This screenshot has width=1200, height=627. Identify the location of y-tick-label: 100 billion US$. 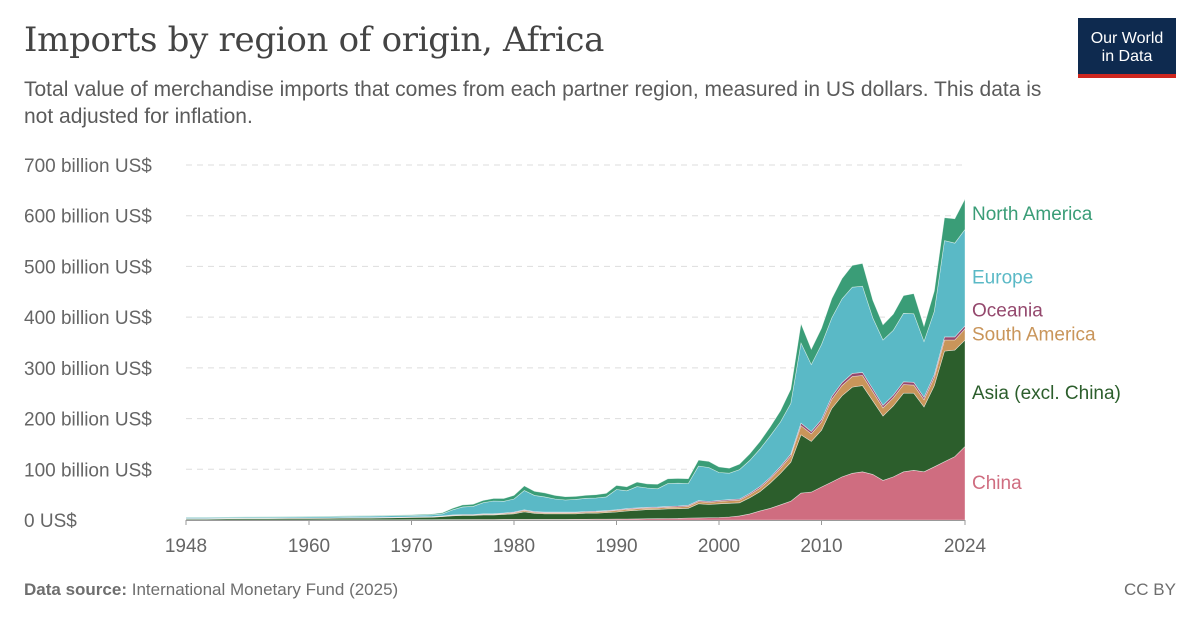
(88, 470).